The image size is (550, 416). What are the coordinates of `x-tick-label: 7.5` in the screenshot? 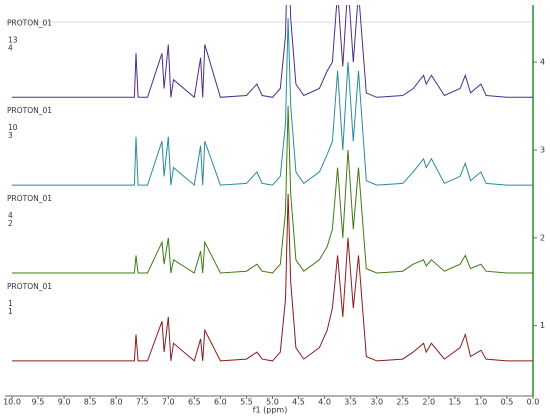 It's located at (142, 402).